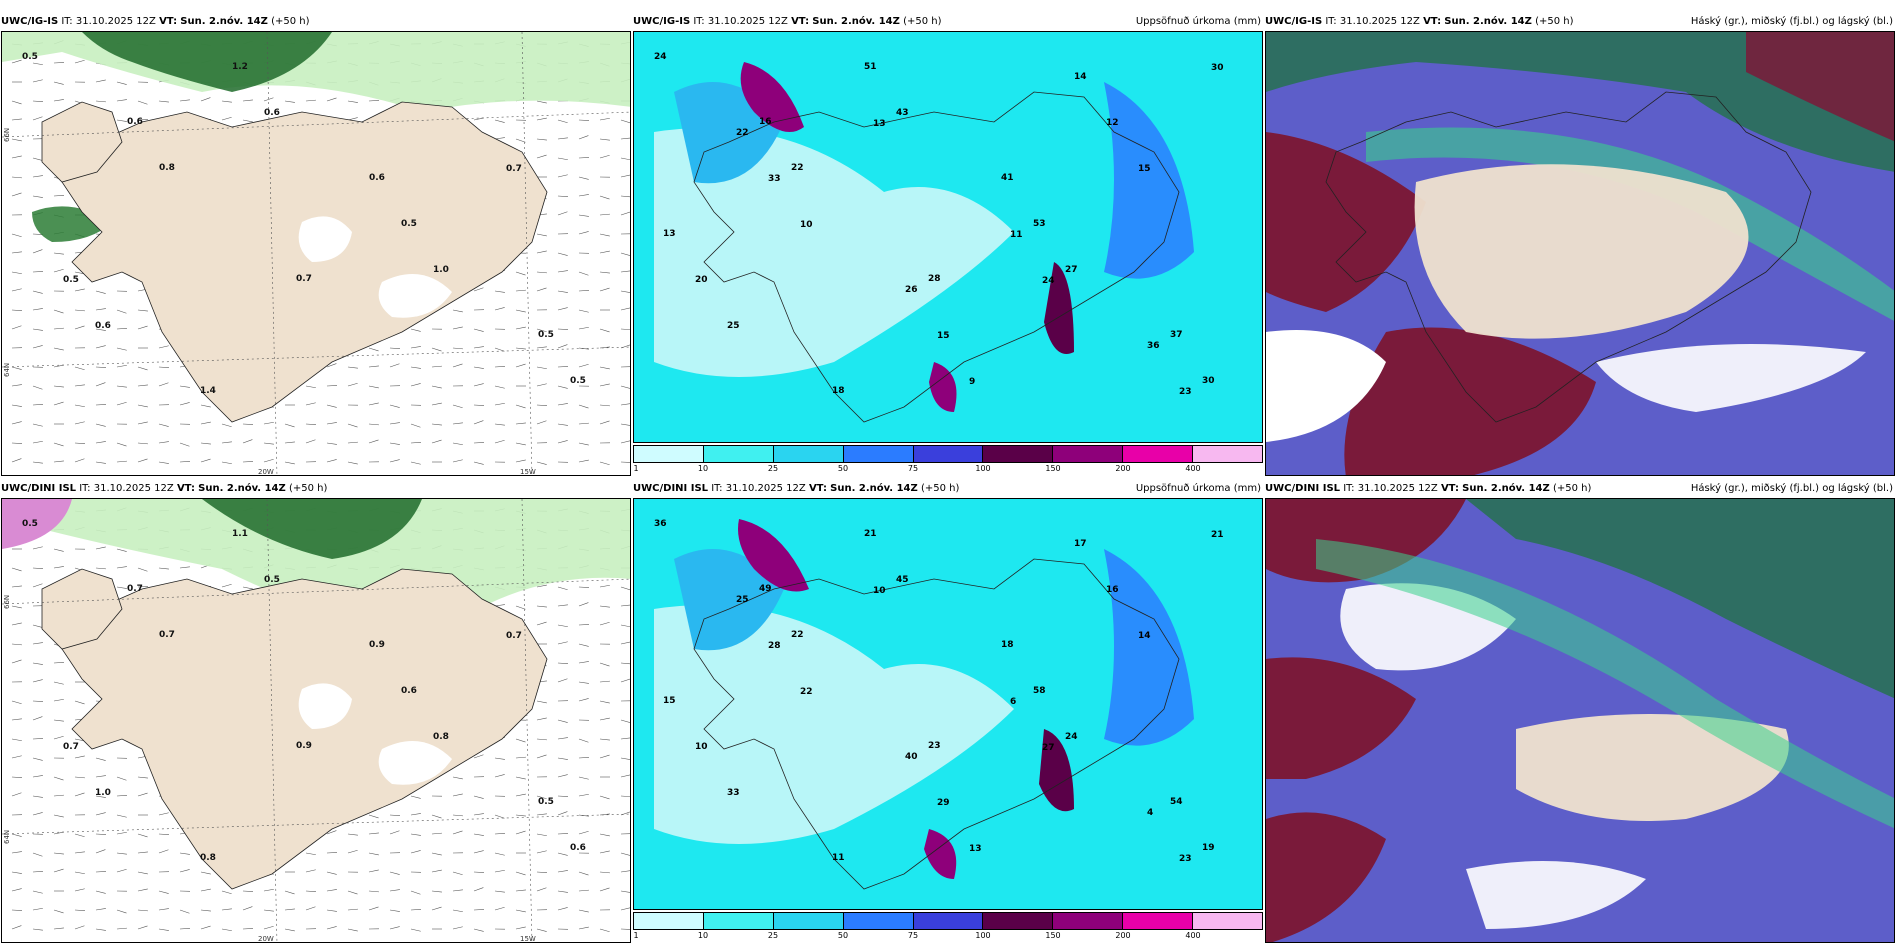 This screenshot has height=950, width=1900. I want to click on iceland-land, so click(304, 729).